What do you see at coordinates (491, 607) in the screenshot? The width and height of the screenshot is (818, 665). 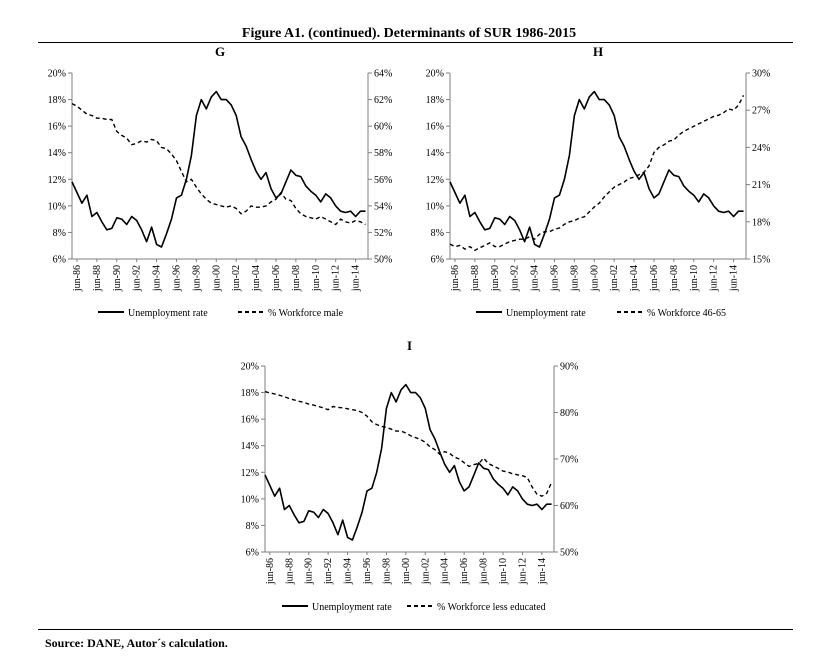 I see `legend-label: % Workforce less educated` at bounding box center [491, 607].